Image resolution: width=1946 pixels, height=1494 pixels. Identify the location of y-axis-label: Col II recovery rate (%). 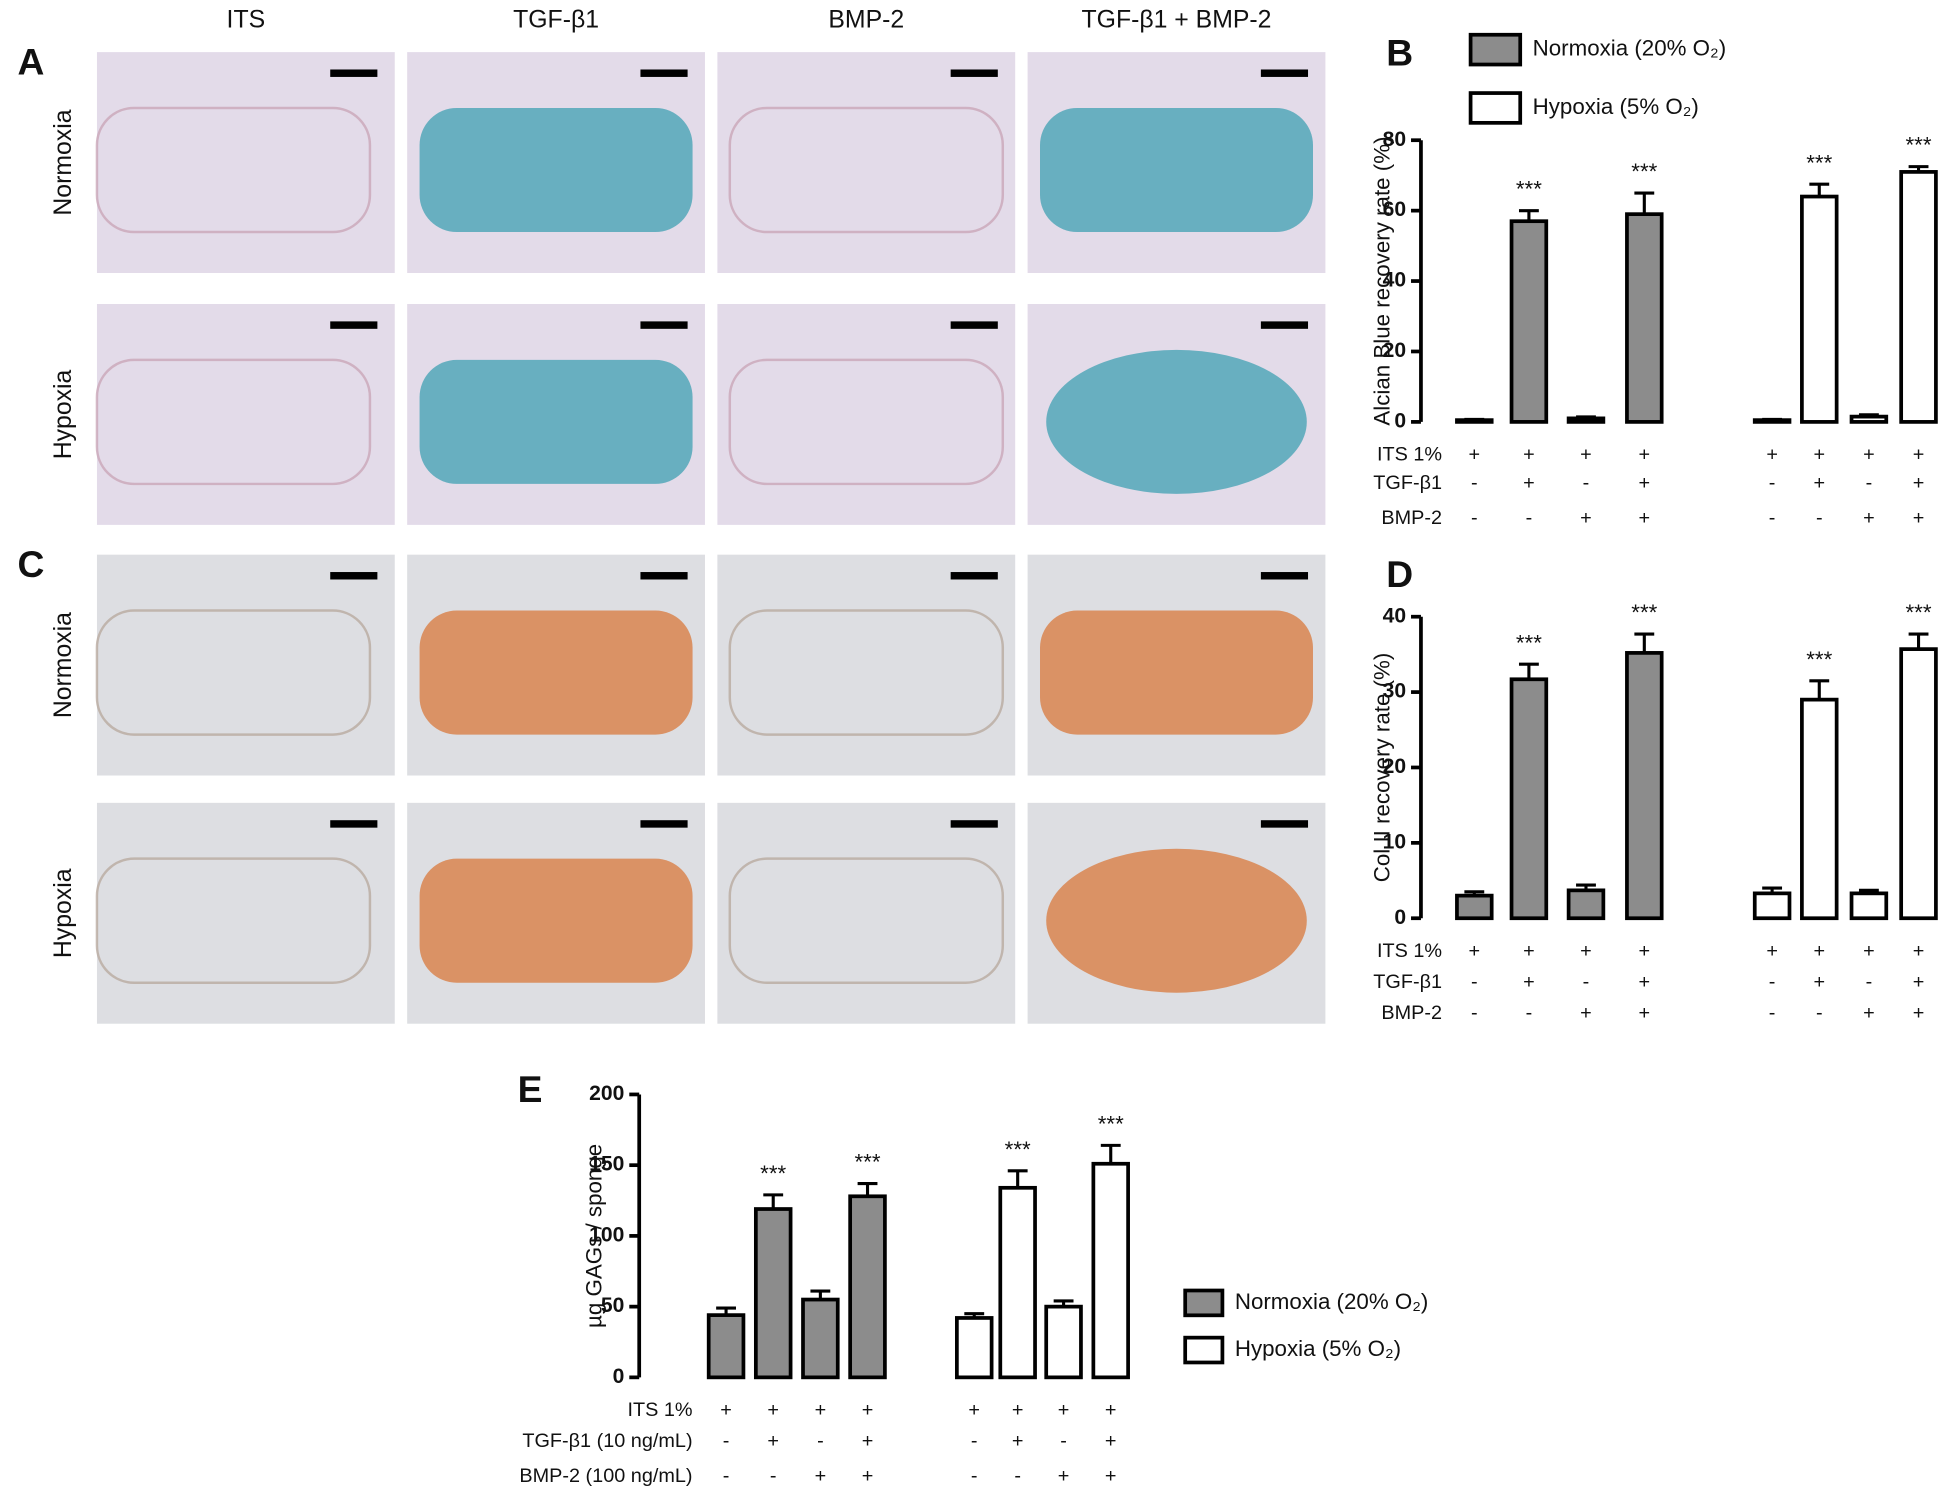
(1382, 768).